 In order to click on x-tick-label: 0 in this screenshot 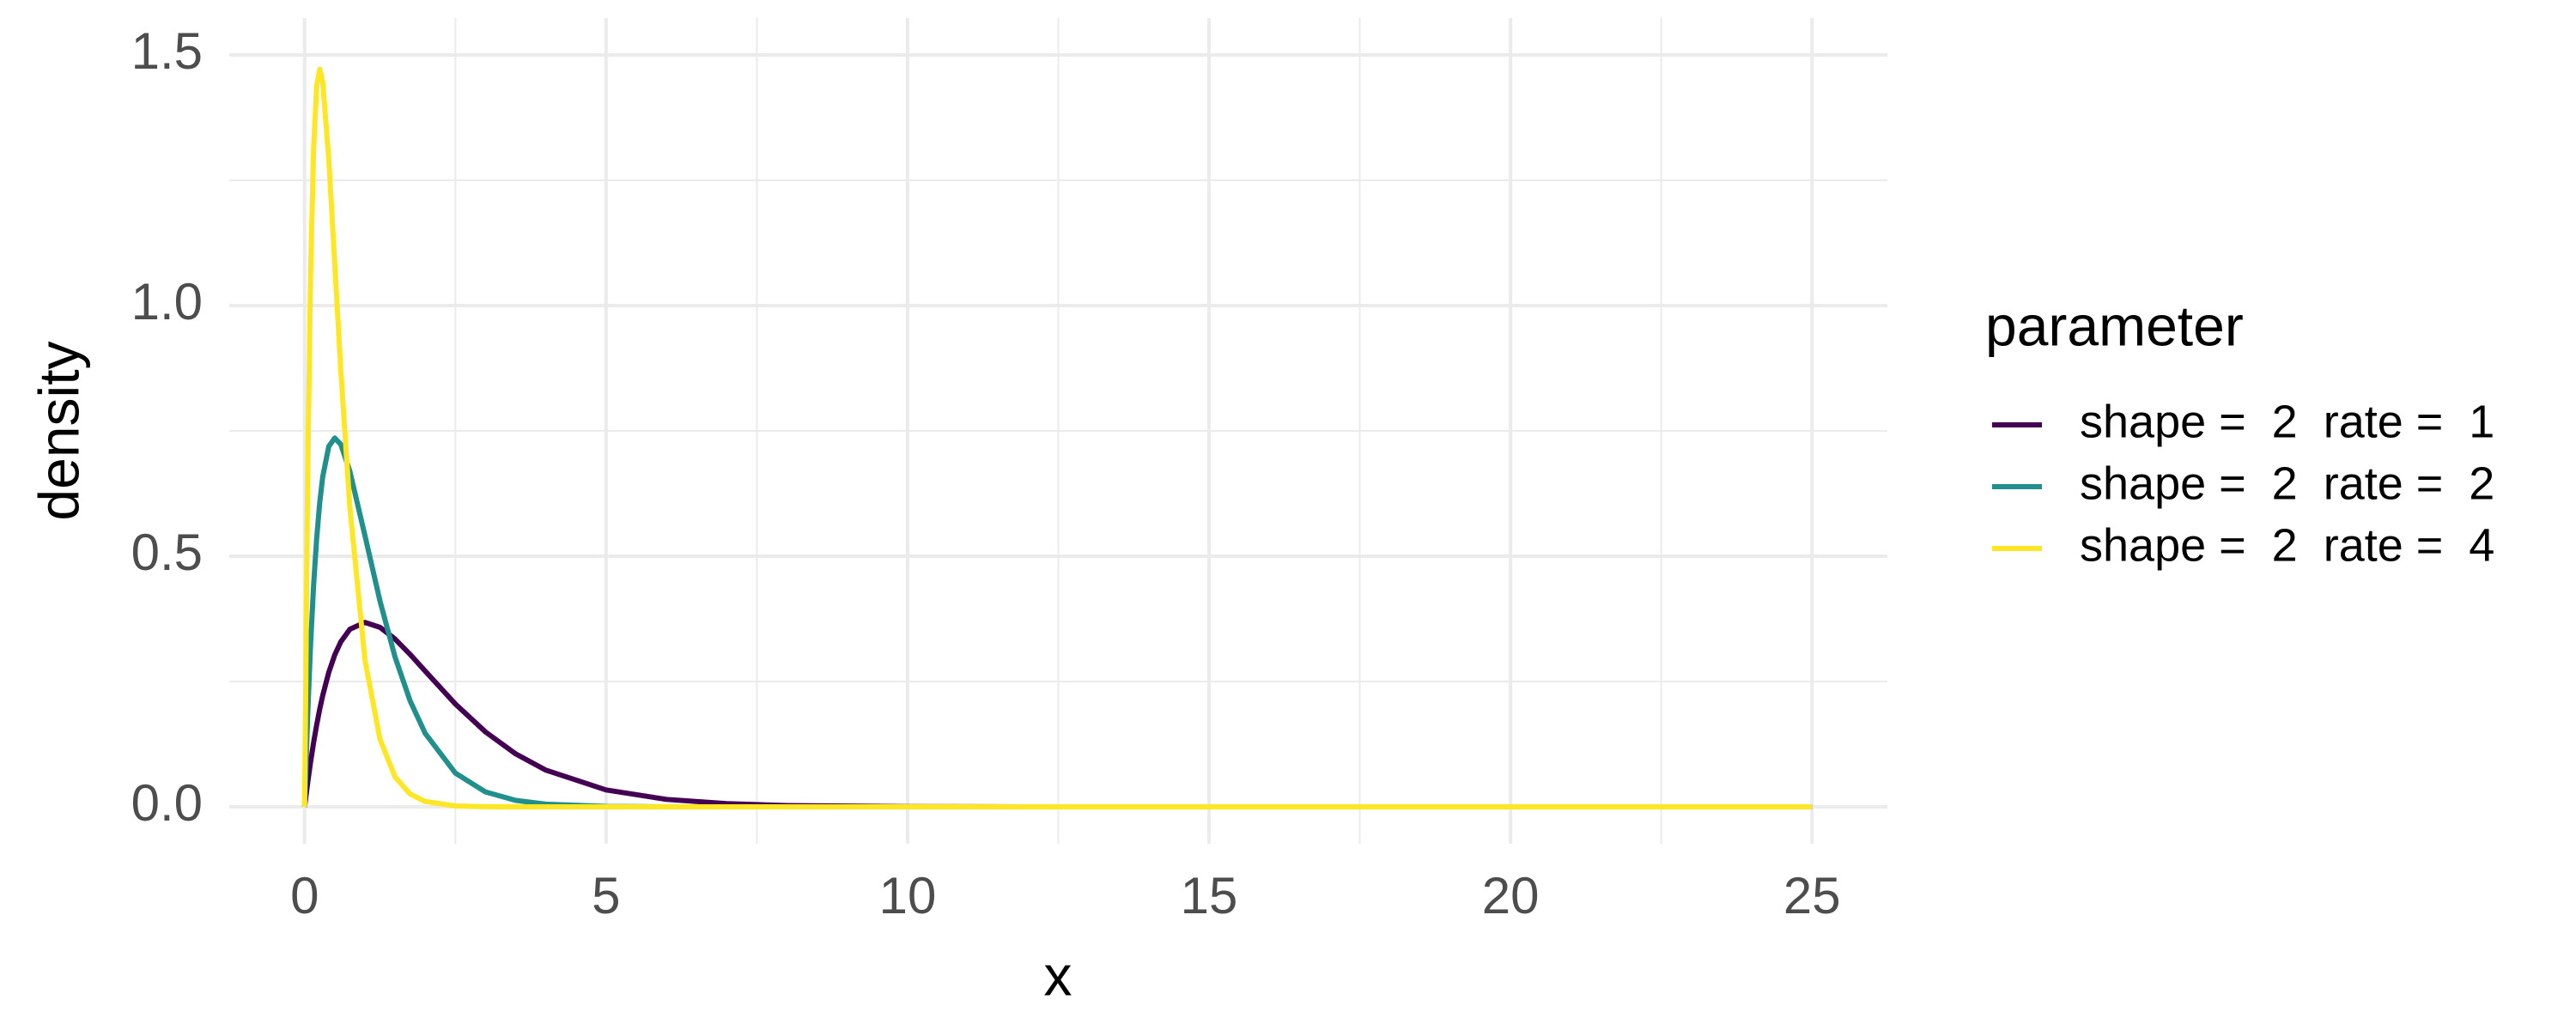, I will do `click(304, 895)`.